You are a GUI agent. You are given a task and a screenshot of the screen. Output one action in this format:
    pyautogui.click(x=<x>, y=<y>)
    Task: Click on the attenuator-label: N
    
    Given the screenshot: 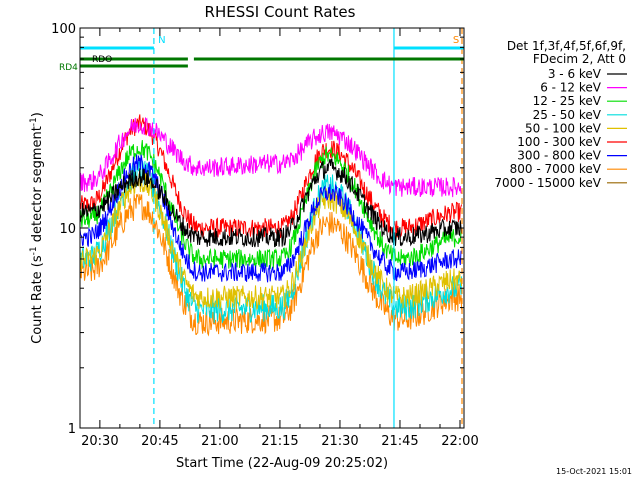 What is the action you would take?
    pyautogui.click(x=161, y=40)
    